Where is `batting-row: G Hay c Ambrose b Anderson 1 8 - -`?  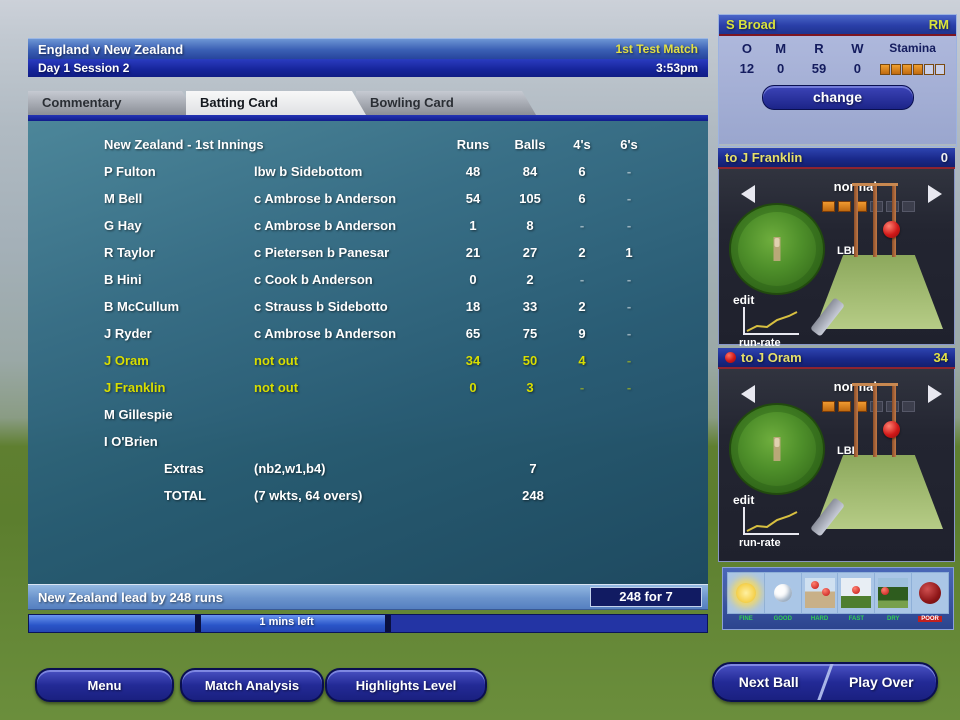
batting-row: G Hay c Ambrose b Anderson 1 8 - - is located at coordinates (368, 225).